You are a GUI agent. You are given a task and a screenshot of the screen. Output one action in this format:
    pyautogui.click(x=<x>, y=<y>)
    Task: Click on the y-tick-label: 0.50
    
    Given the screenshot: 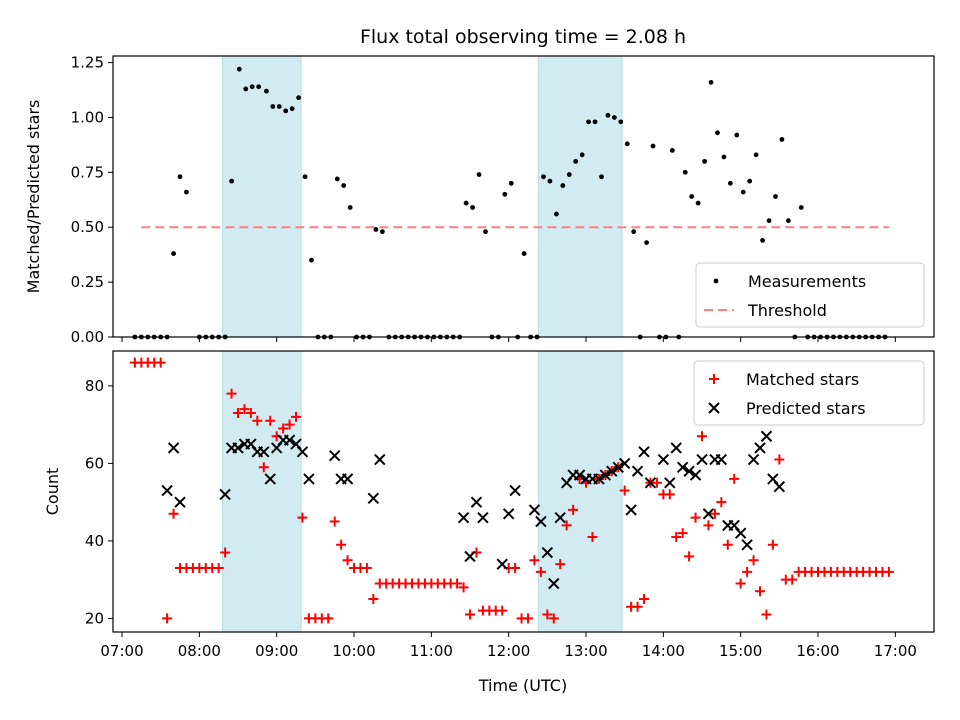 What is the action you would take?
    pyautogui.click(x=87, y=227)
    